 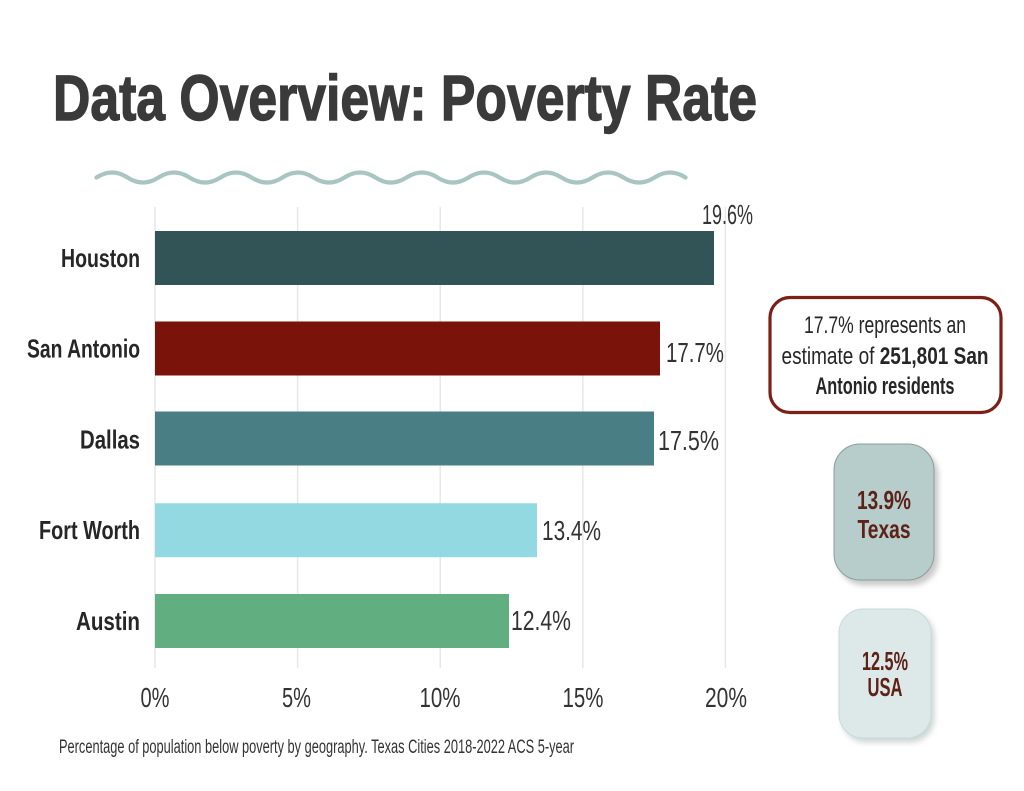 I want to click on svg-text: San Antonio, so click(x=83, y=349).